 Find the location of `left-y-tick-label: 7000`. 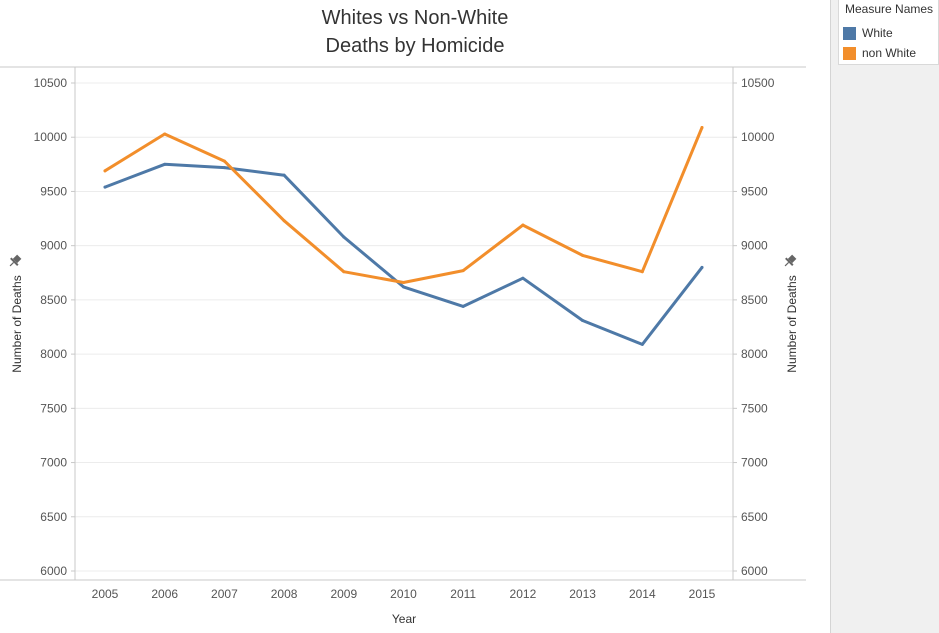

left-y-tick-label: 7000 is located at coordinates (53, 463).